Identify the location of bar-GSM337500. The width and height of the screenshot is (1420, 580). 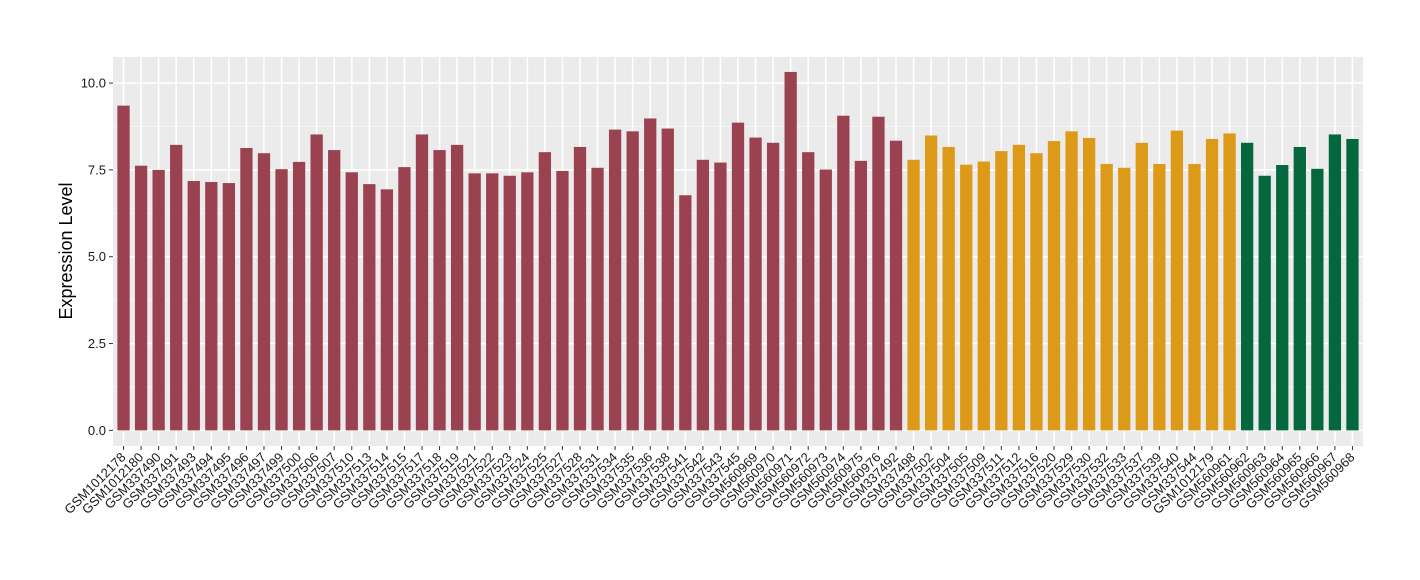
(299, 296).